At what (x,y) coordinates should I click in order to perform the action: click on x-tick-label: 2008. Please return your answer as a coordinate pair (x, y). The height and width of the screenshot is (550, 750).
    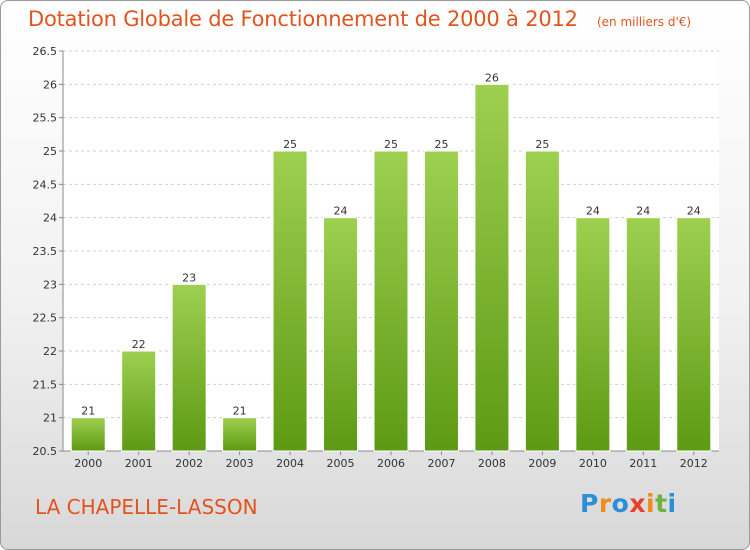
    Looking at the image, I should click on (492, 463).